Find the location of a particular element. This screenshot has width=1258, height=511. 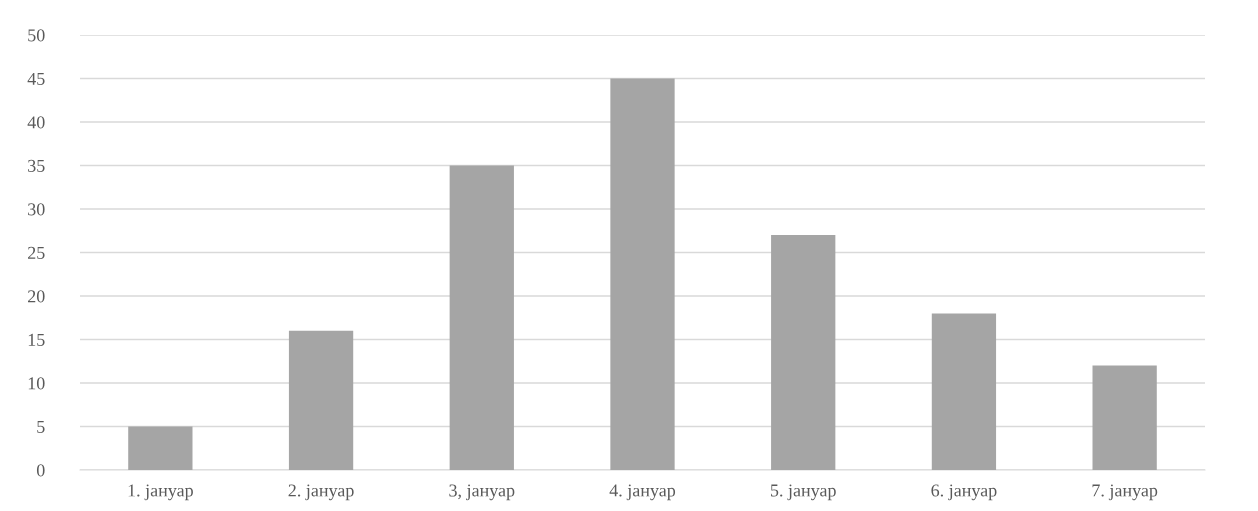

x-tick-label: 2. јануар is located at coordinates (321, 492).